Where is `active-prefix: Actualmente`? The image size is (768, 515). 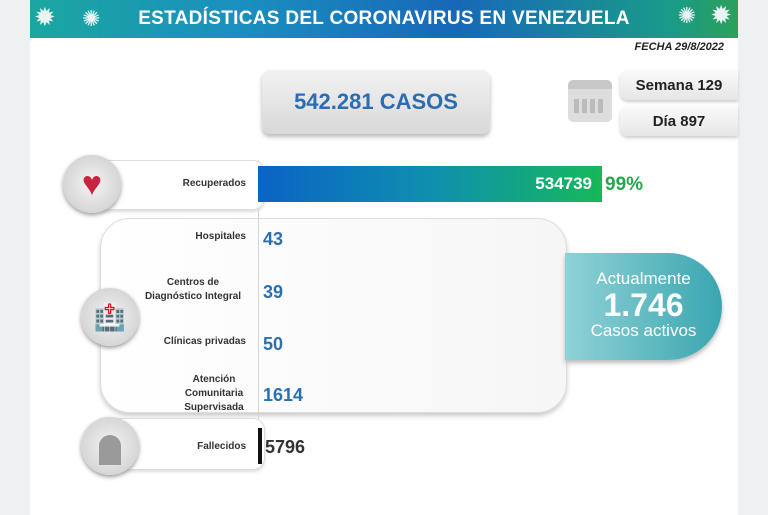
active-prefix: Actualmente is located at coordinates (643, 278).